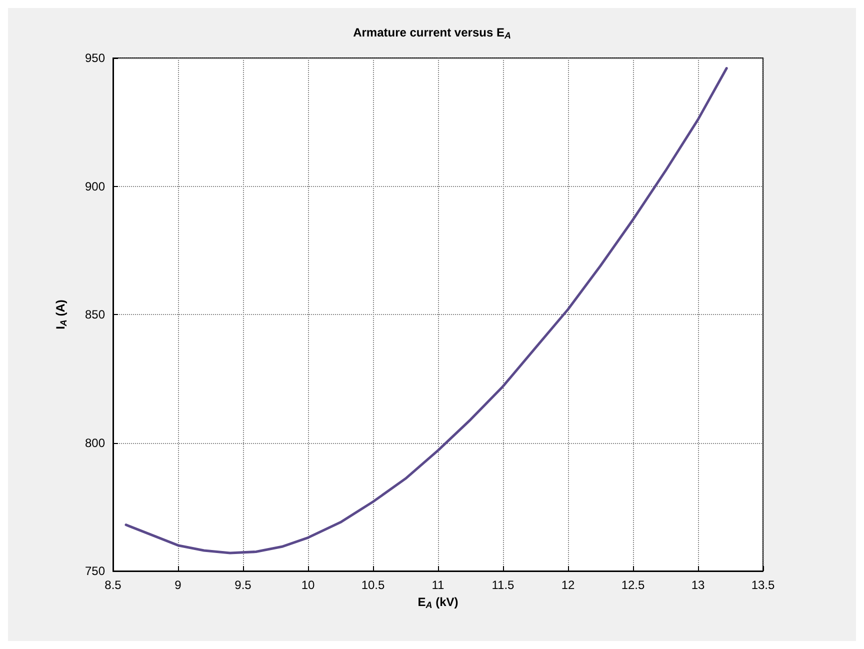  I want to click on y-tick-label: 850, so click(95, 315).